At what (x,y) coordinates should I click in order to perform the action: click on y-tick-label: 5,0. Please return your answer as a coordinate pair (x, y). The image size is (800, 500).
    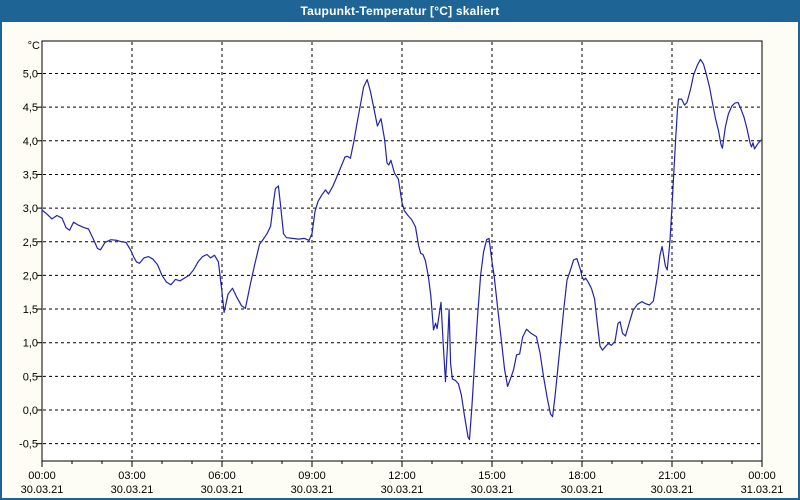
    Looking at the image, I should click on (30, 75).